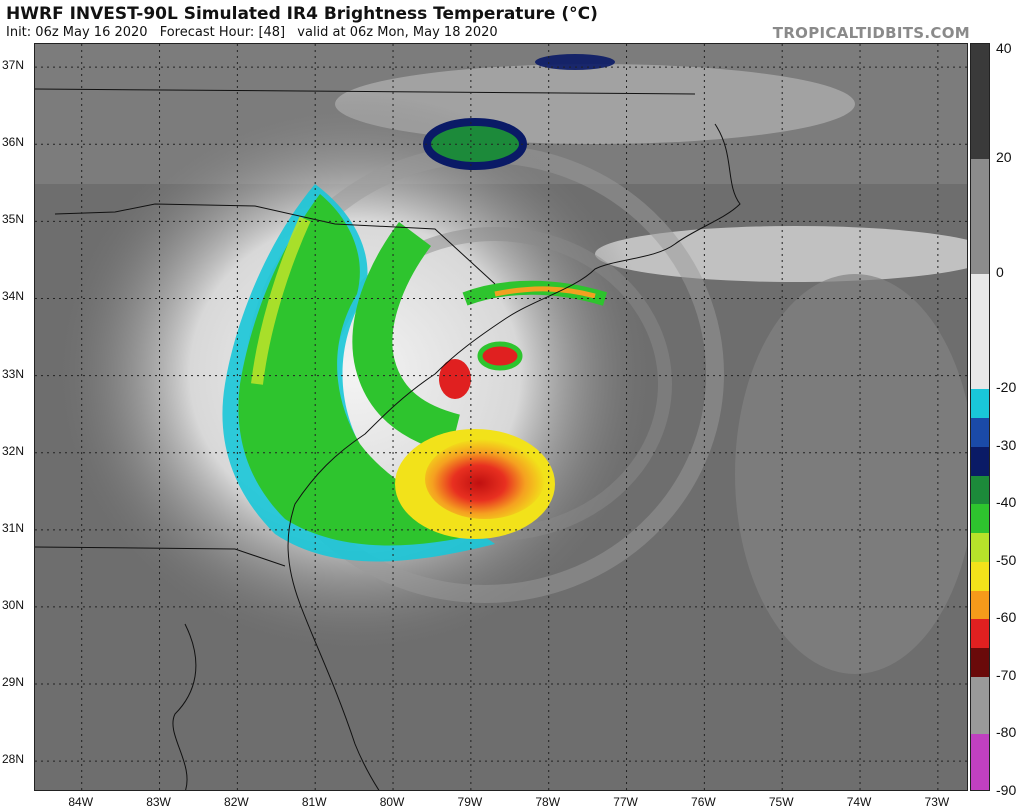 This screenshot has width=1024, height=811. Describe the element at coordinates (77, 32) in the screenshot. I see `init-time: Init: 06z May 16 2020` at that location.